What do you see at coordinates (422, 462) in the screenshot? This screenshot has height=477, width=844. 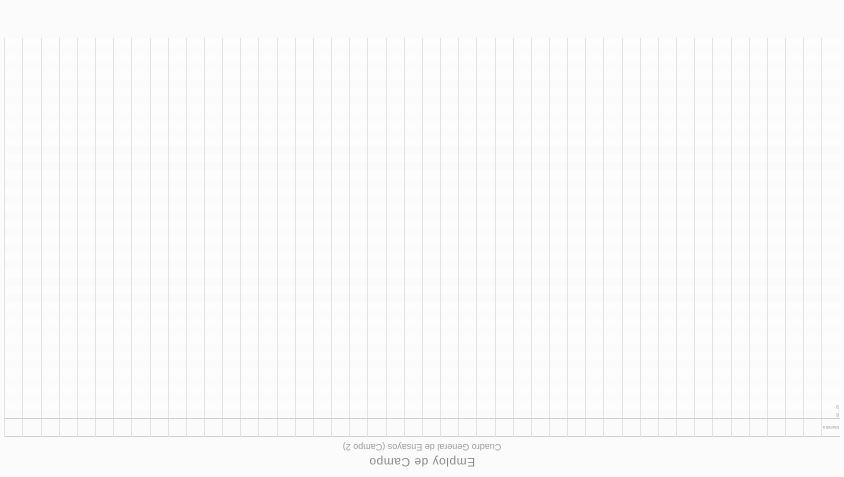 I see `document-title: Employ de Campo` at bounding box center [422, 462].